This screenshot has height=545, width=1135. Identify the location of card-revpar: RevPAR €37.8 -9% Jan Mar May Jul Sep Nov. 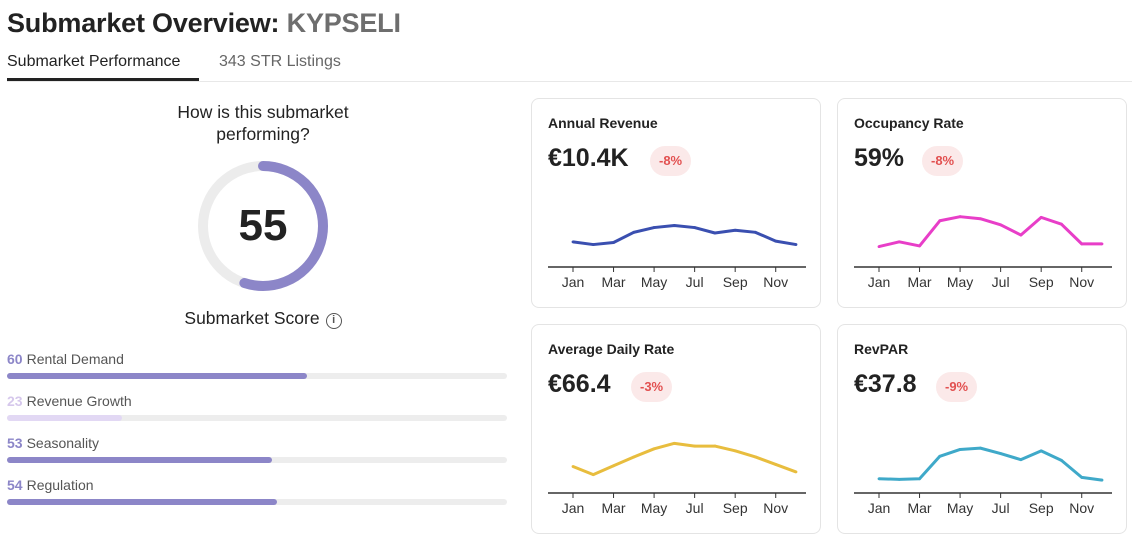
(982, 429).